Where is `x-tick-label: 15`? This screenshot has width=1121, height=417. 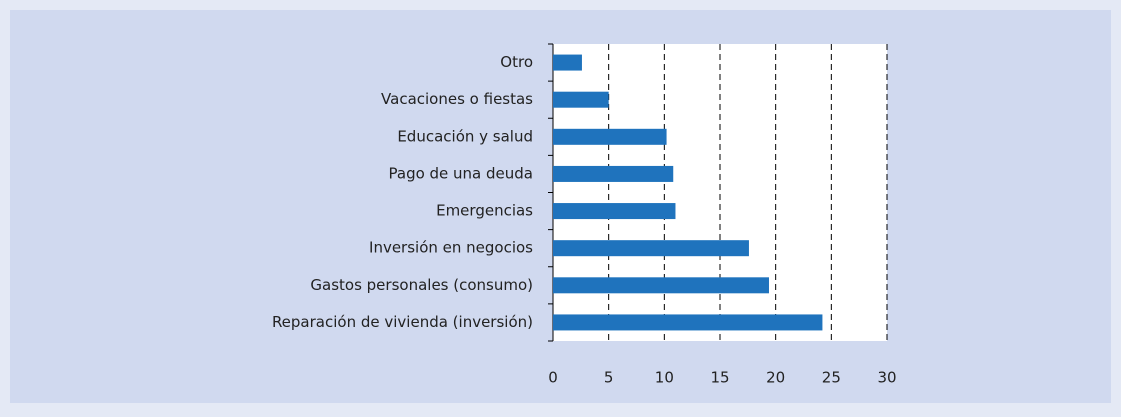 x-tick-label: 15 is located at coordinates (719, 378).